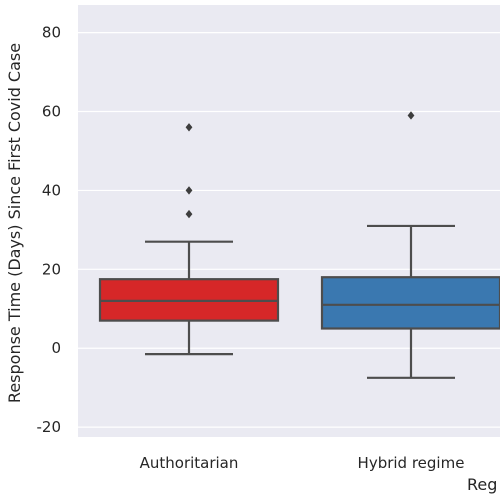  What do you see at coordinates (411, 463) in the screenshot?
I see `x-tick-label: Hybrid regime` at bounding box center [411, 463].